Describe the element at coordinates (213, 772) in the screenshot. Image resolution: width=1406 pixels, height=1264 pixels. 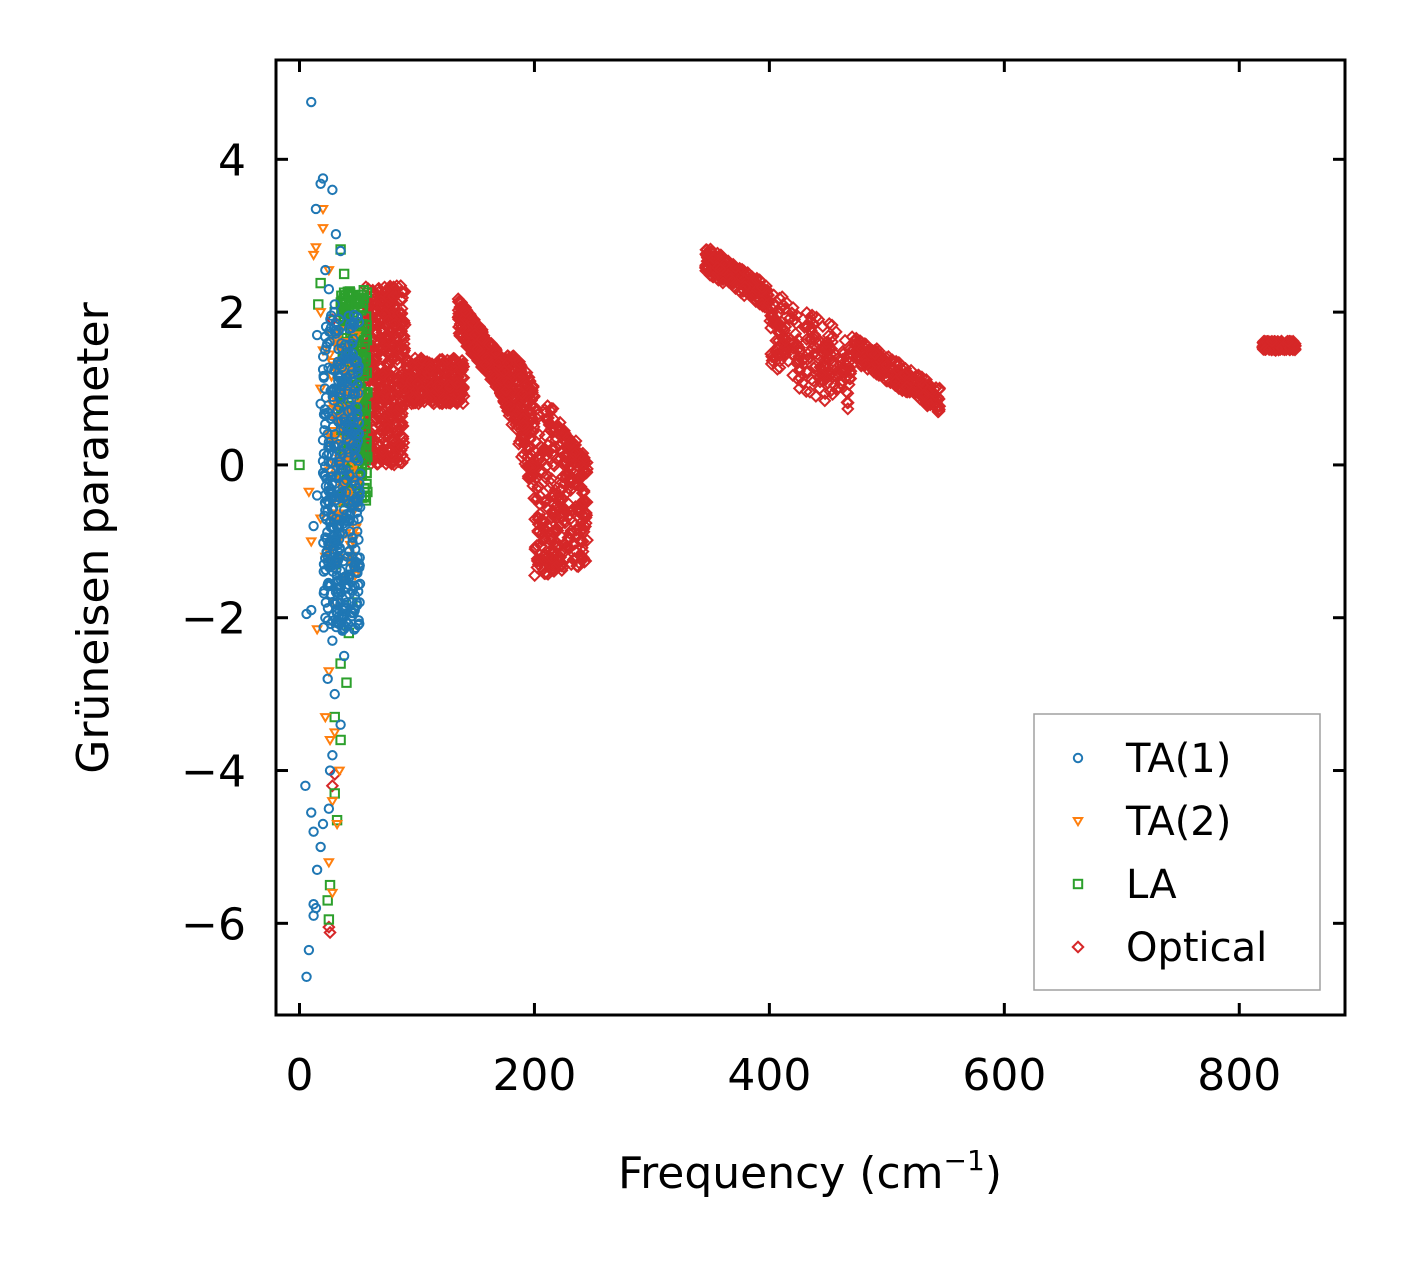
I see `y-tick-label: −4` at that location.